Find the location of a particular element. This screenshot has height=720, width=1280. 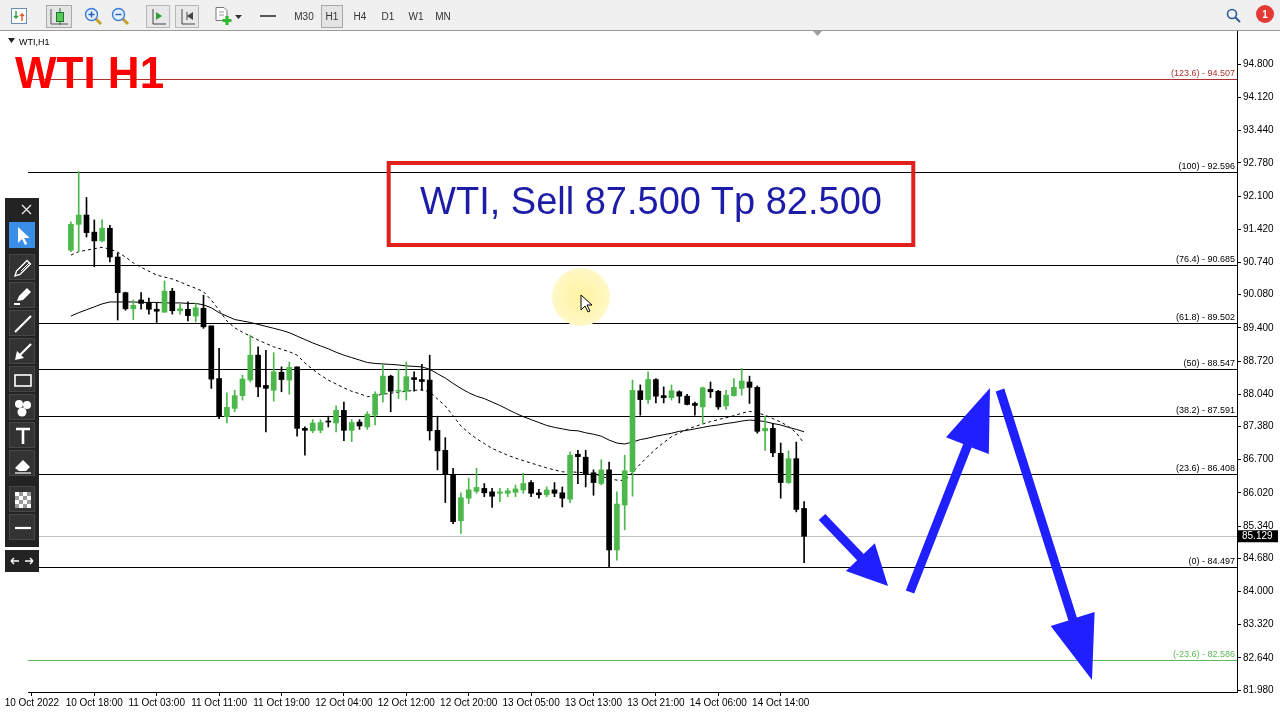

annotation: (76.4) - 90.685 is located at coordinates (1205, 259).